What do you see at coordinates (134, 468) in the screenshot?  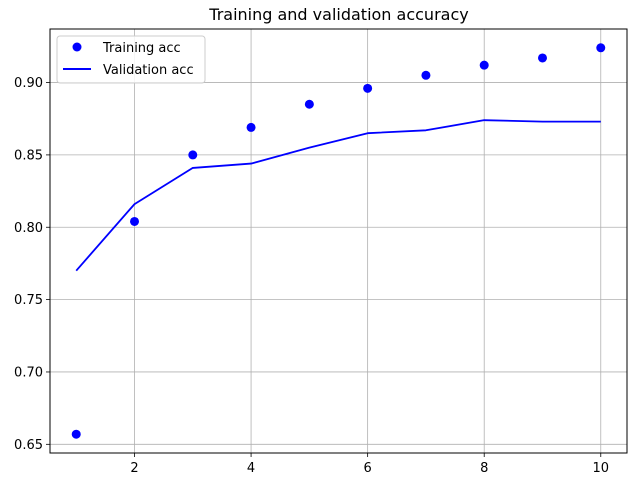 I see `x-tick-label: 2` at bounding box center [134, 468].